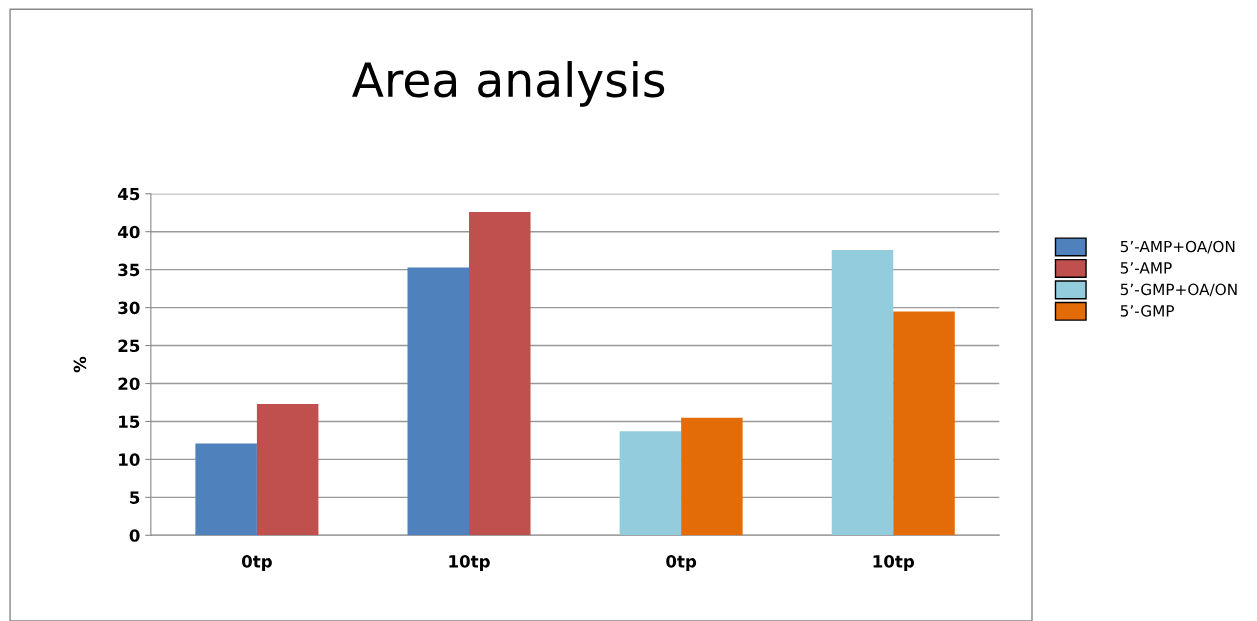 Image resolution: width=1257 pixels, height=621 pixels. What do you see at coordinates (135, 497) in the screenshot?
I see `y-tick-label: 5` at bounding box center [135, 497].